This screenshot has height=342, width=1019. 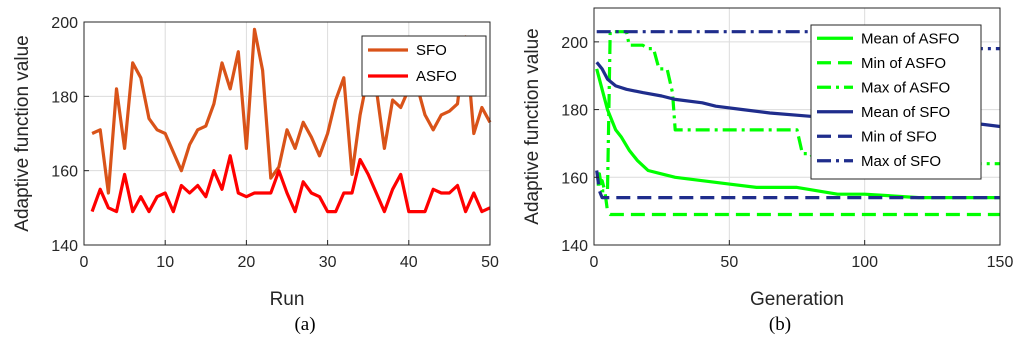 What do you see at coordinates (436, 76) in the screenshot?
I see `legend-label: ASFO` at bounding box center [436, 76].